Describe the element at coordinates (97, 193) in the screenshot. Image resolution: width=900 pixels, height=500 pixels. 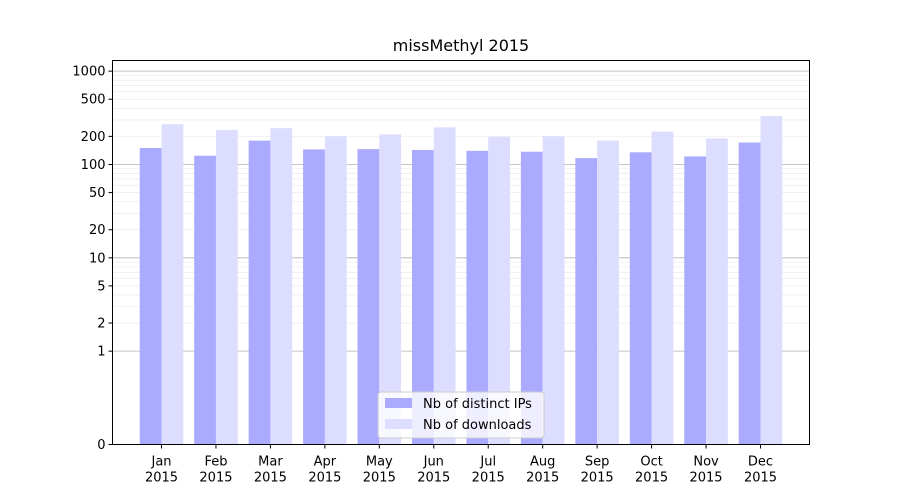
I see `y-tick-label: 50` at that location.